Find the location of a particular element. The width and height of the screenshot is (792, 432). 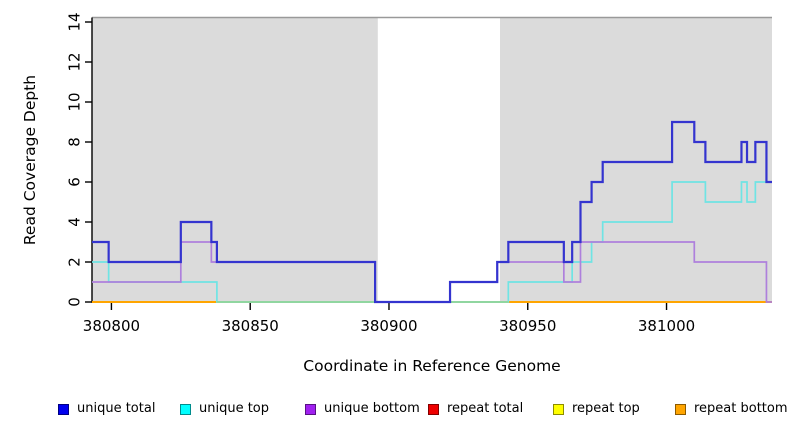

y-tick-label: 4 is located at coordinates (74, 222).